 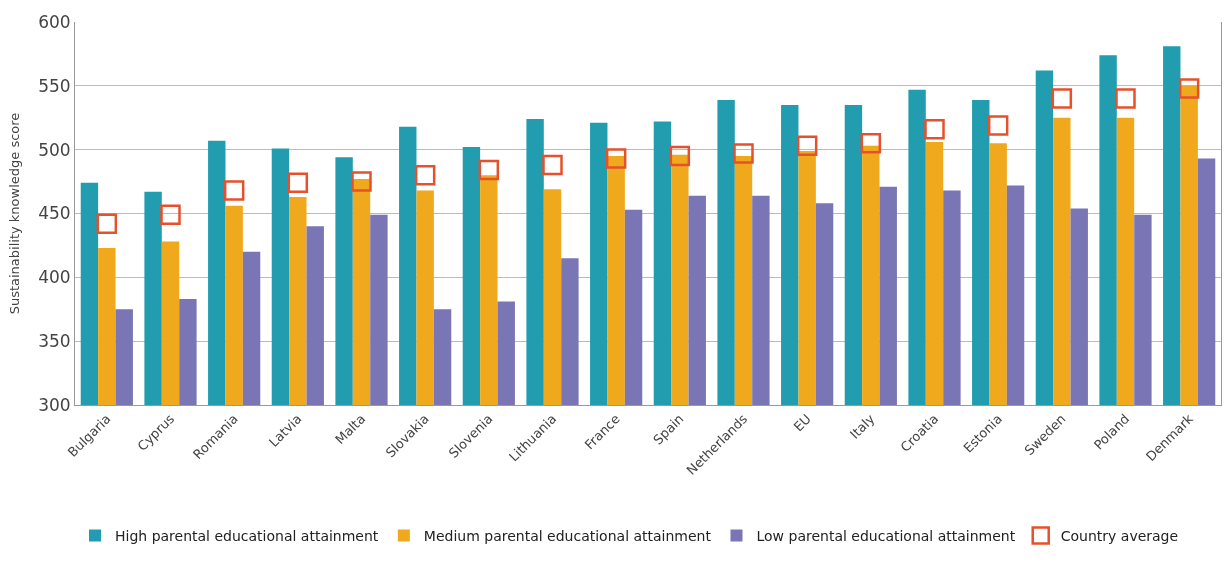 What do you see at coordinates (54, 277) in the screenshot?
I see `y-tick-label: 400` at bounding box center [54, 277].